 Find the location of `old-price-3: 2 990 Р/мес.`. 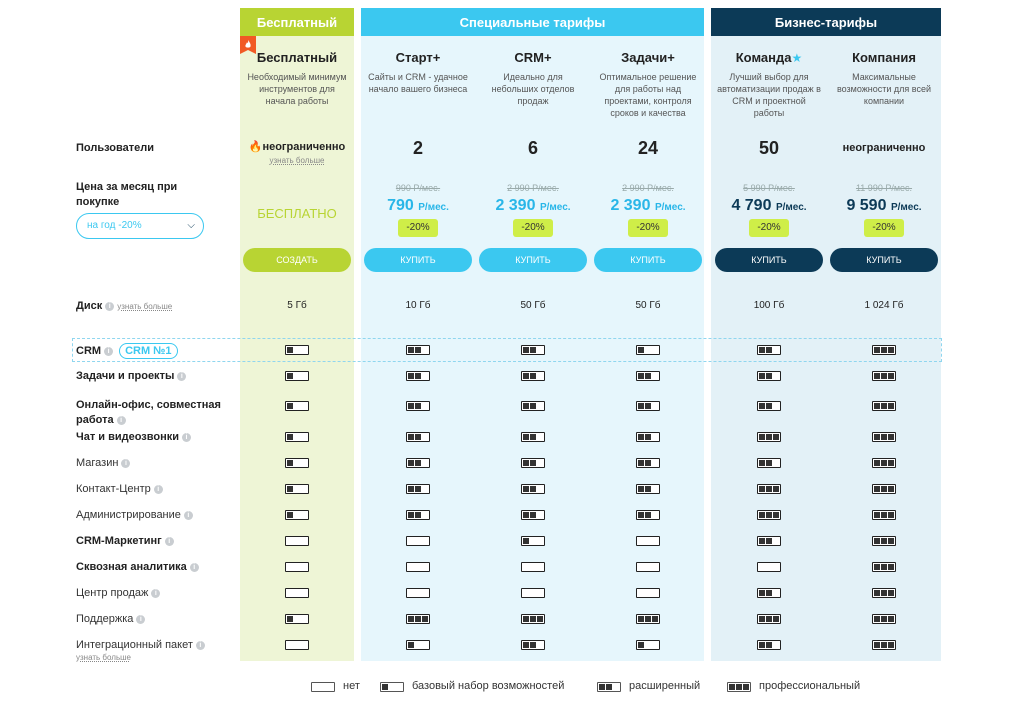

old-price-3: 2 990 Р/мес. is located at coordinates (648, 188).